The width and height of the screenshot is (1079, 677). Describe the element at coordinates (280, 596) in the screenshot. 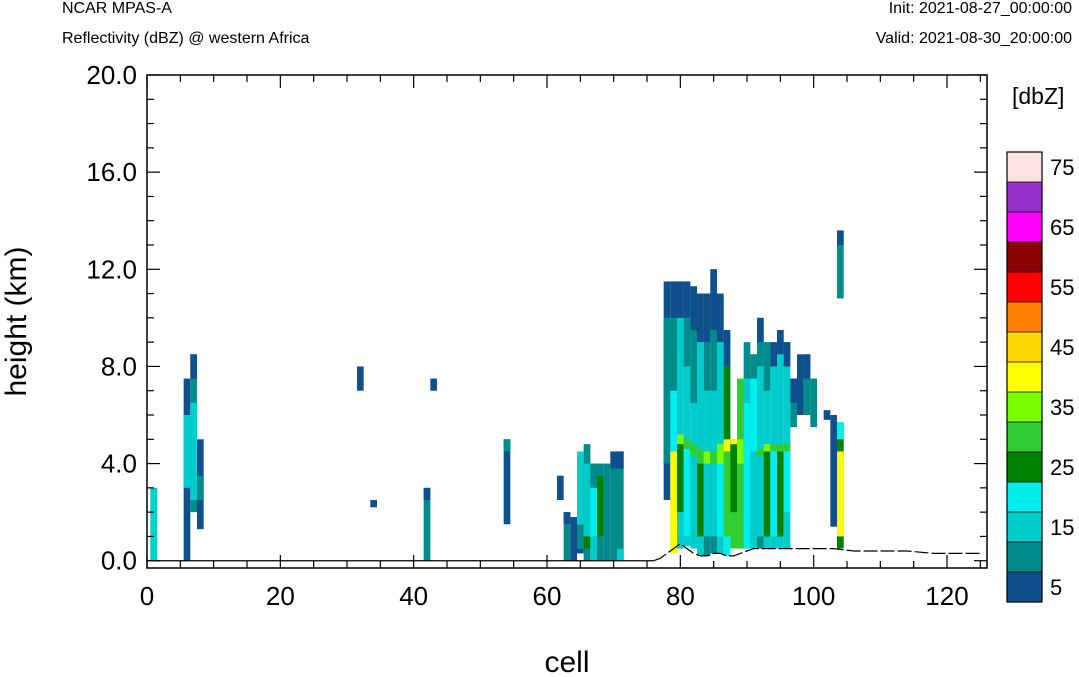

I see `x-tick-label: 20` at that location.